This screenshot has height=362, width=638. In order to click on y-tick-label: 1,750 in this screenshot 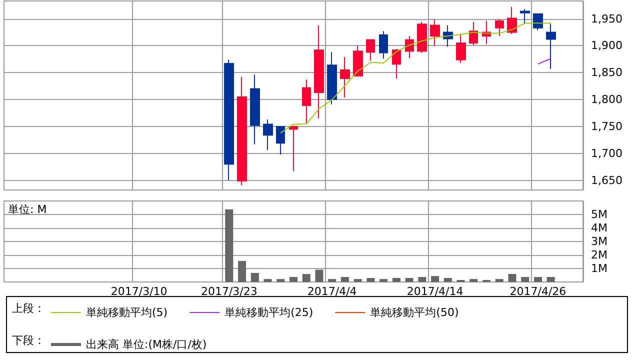, I will do `click(606, 126)`.